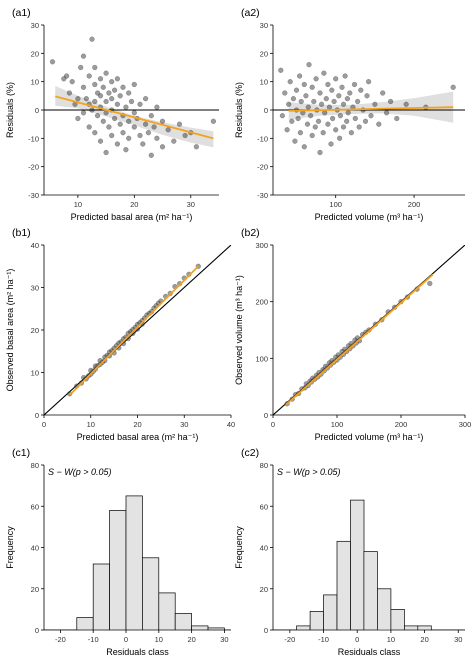 This screenshot has height=657, width=474. Describe the element at coordinates (191, 204) in the screenshot. I see `x-tick-label: 30` at that location.